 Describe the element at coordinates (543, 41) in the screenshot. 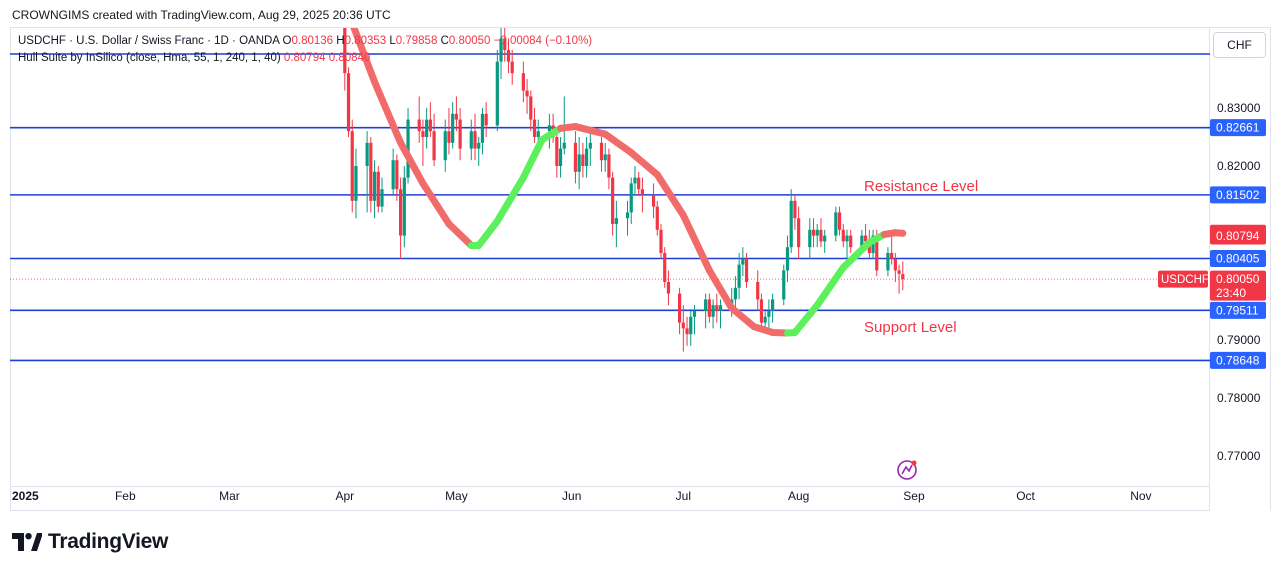

I see `legend-change: −0.00084 (−0.10%)` at that location.